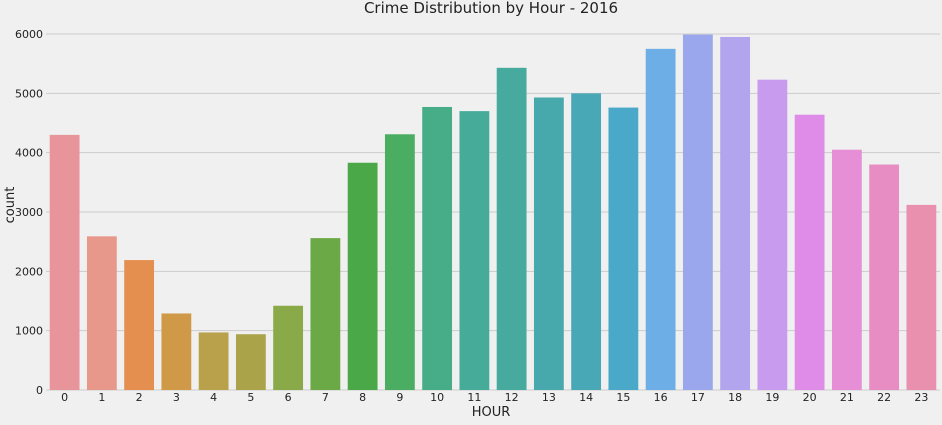 This screenshot has width=942, height=425. Describe the element at coordinates (213, 397) in the screenshot. I see `x-tick-label: 4` at that location.